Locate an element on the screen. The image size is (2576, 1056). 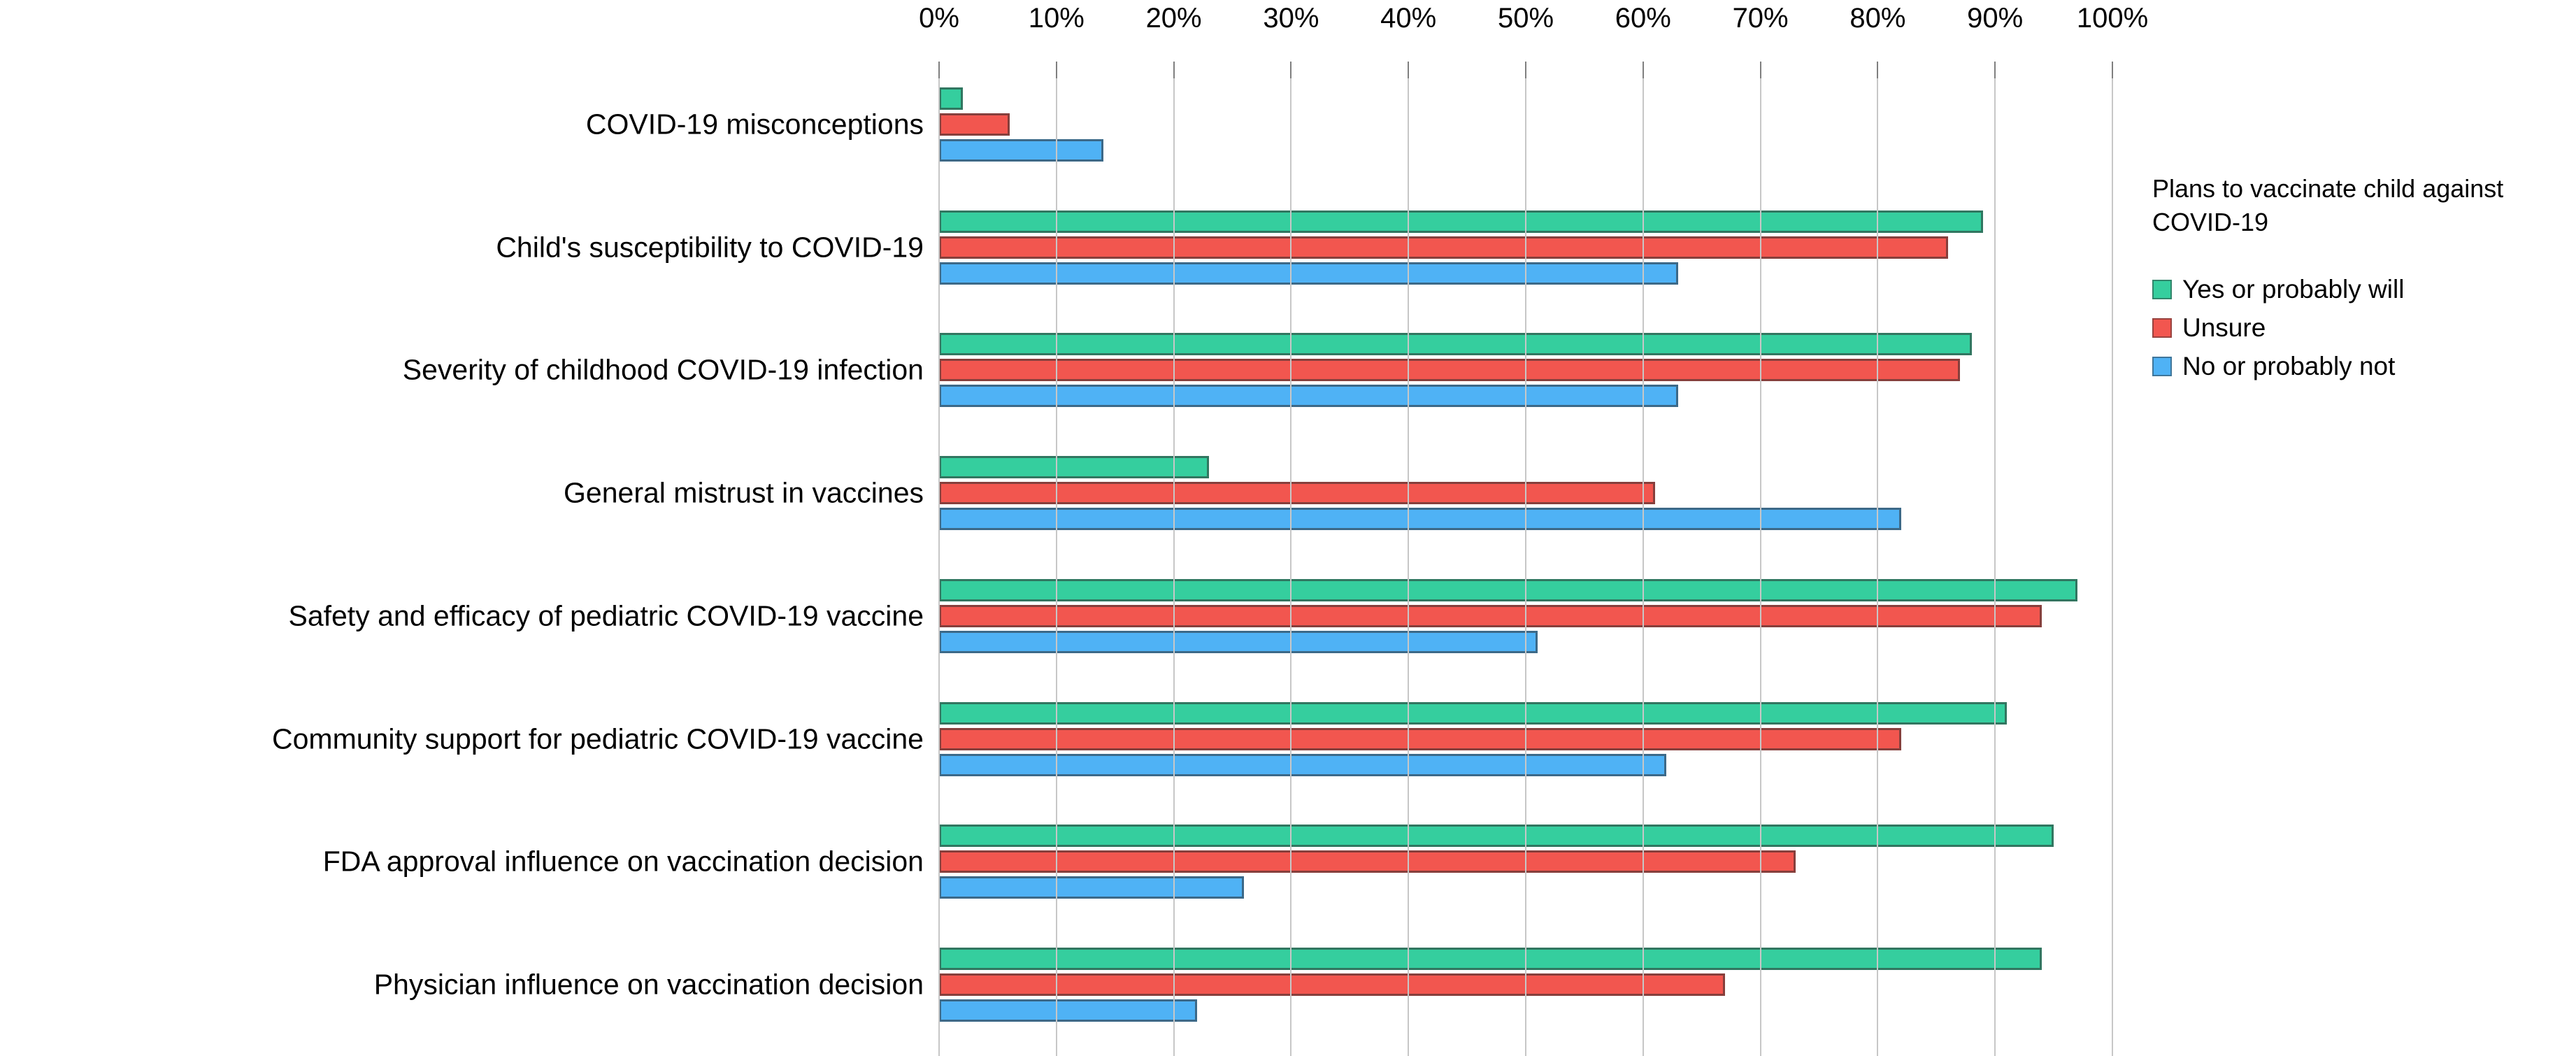
axis-tick-label: 20% is located at coordinates (1173, 18).